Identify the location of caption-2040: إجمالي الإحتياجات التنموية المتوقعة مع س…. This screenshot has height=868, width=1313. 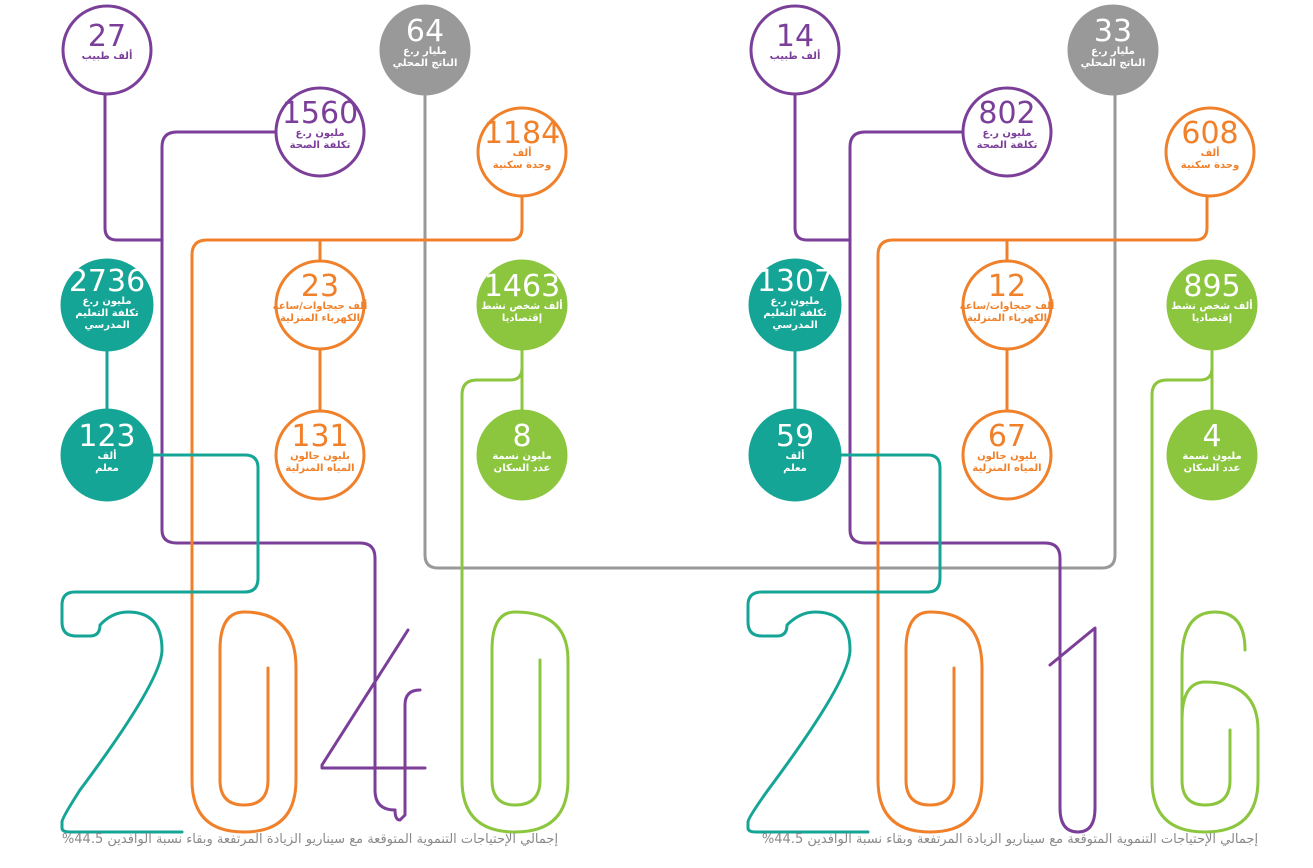
(310, 839).